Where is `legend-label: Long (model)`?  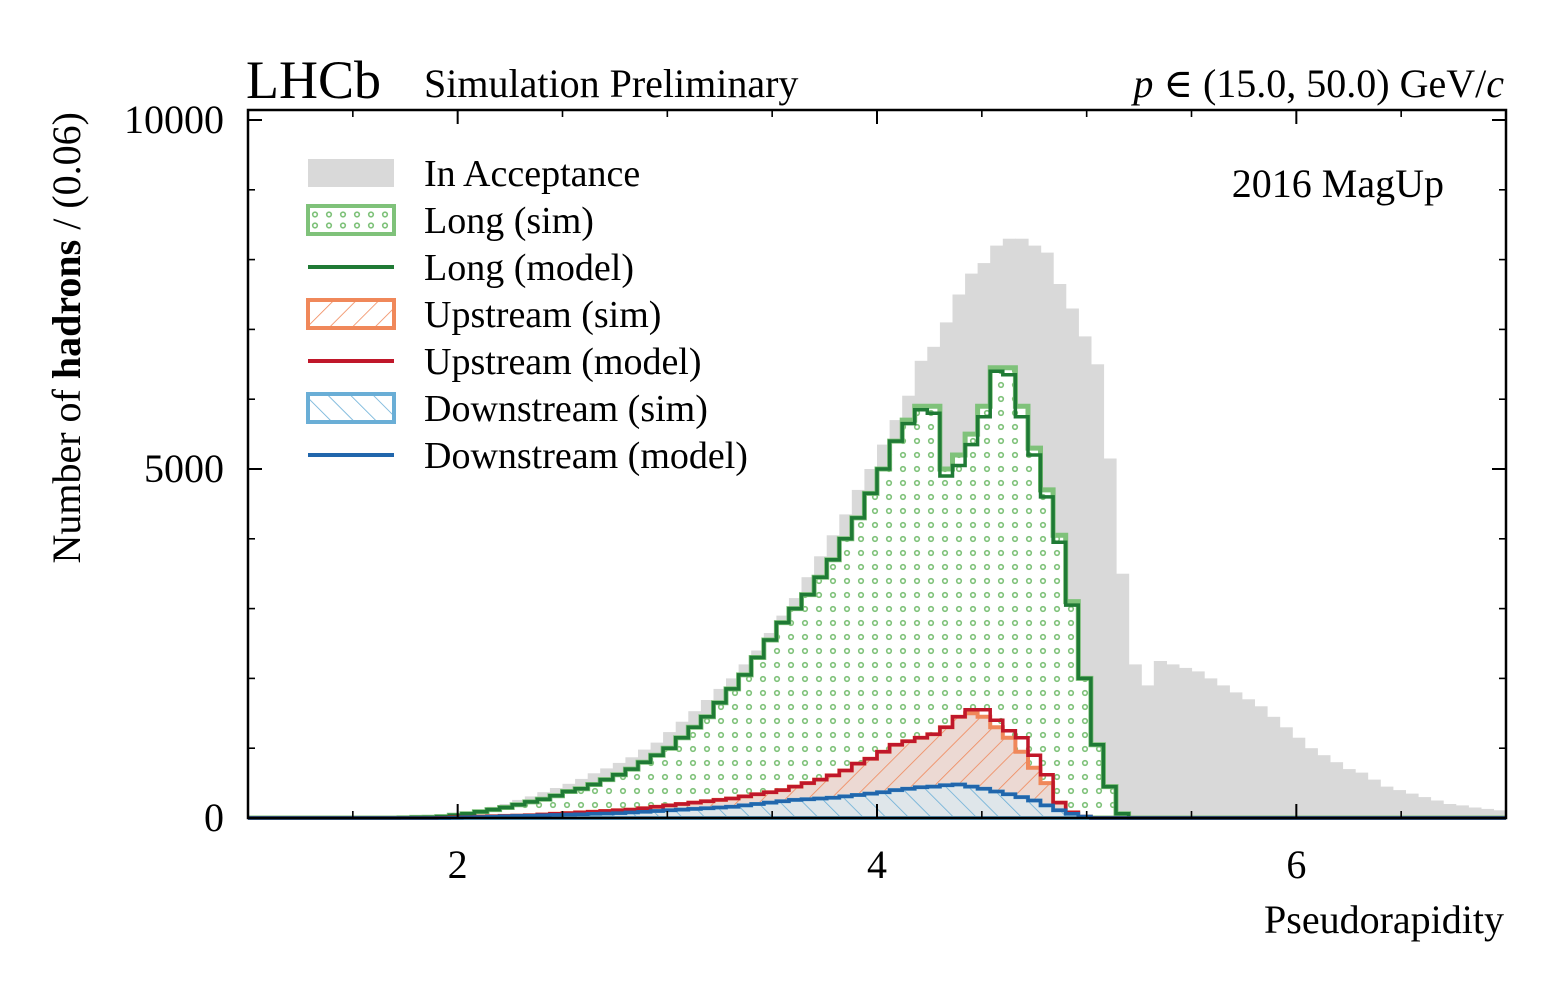 legend-label: Long (model) is located at coordinates (529, 268).